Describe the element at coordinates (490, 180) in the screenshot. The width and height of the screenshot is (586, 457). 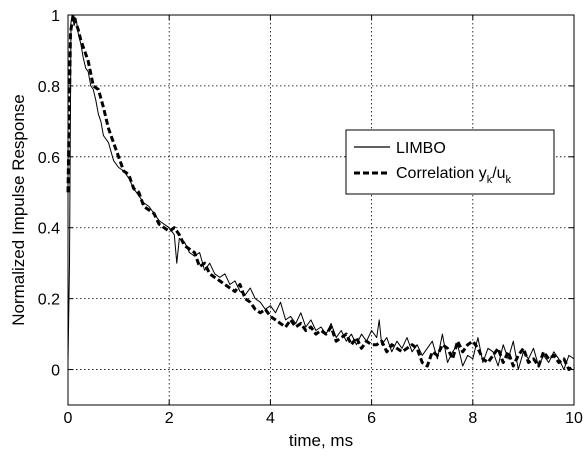
I see `legend-corr-sub1: k` at that location.